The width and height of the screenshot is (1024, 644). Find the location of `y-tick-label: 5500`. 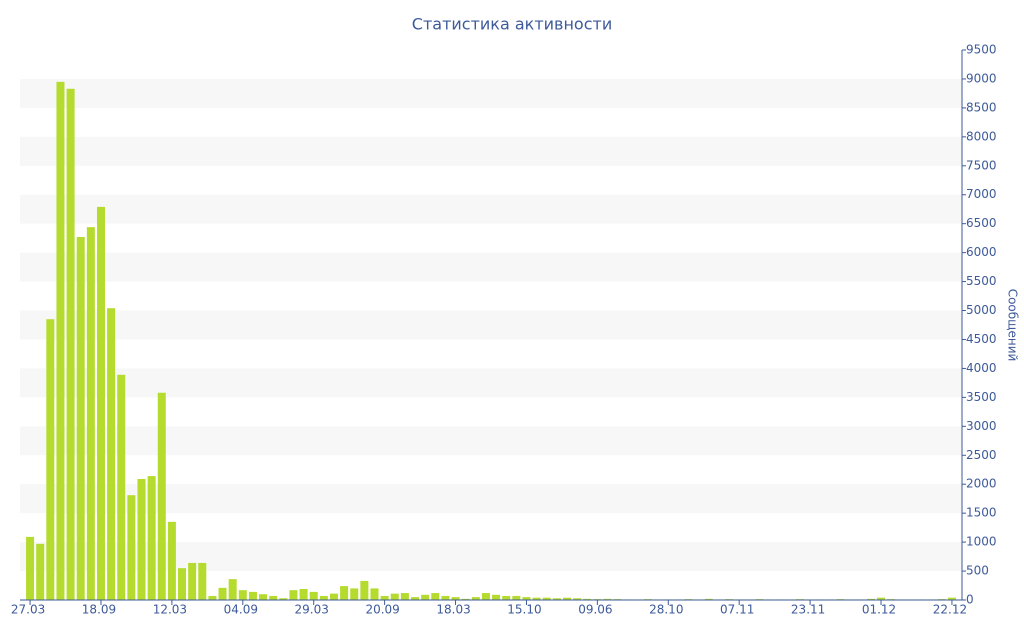

y-tick-label: 5500 is located at coordinates (981, 281).